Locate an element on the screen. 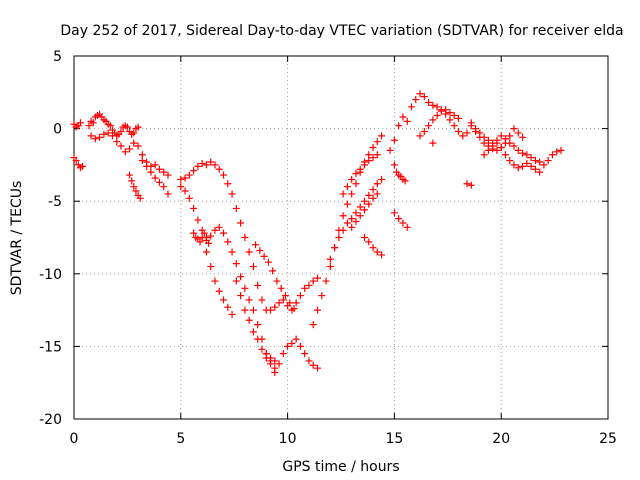 Image resolution: width=640 pixels, height=480 pixels. x-tick-labels: 0 5 10 15 20 25 is located at coordinates (343, 439).